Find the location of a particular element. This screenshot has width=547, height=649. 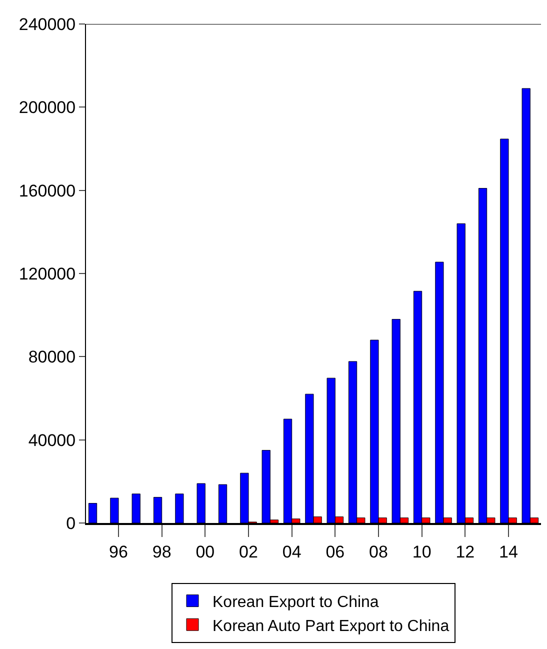

x-tick-label: 10 is located at coordinates (422, 552).